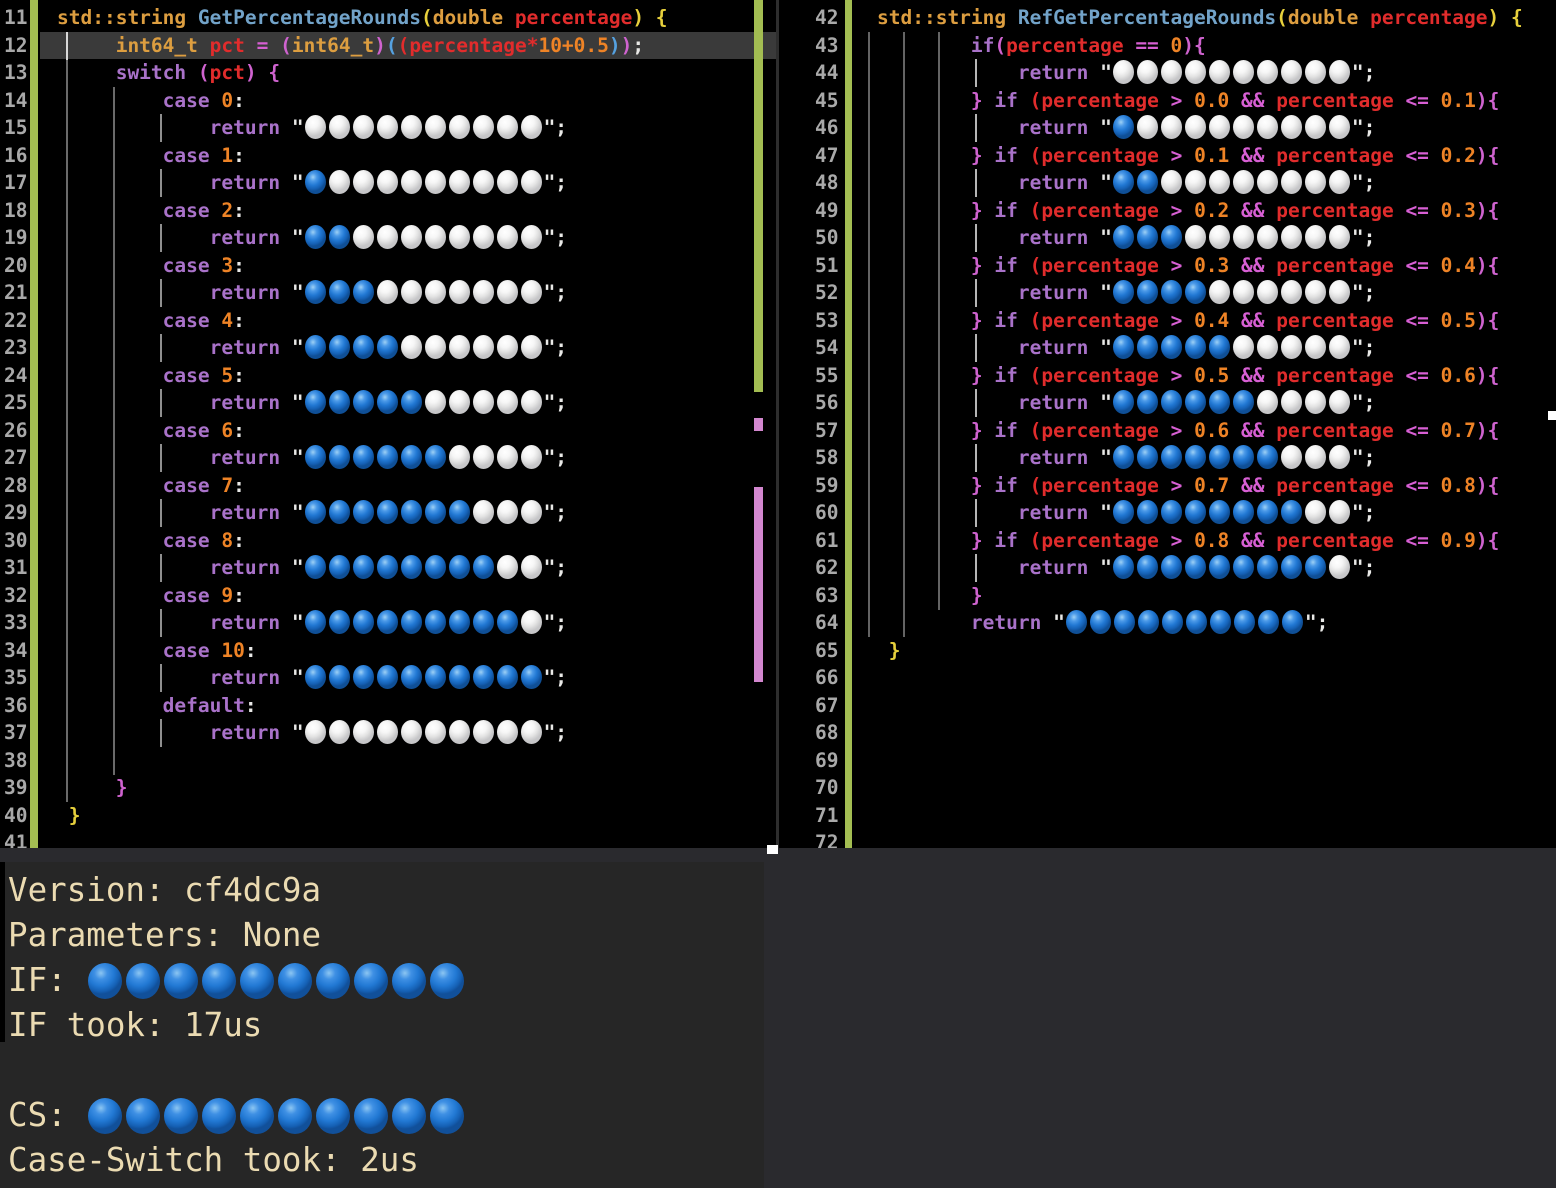  What do you see at coordinates (1458, 485) in the screenshot?
I see `code-token: 0.8` at bounding box center [1458, 485].